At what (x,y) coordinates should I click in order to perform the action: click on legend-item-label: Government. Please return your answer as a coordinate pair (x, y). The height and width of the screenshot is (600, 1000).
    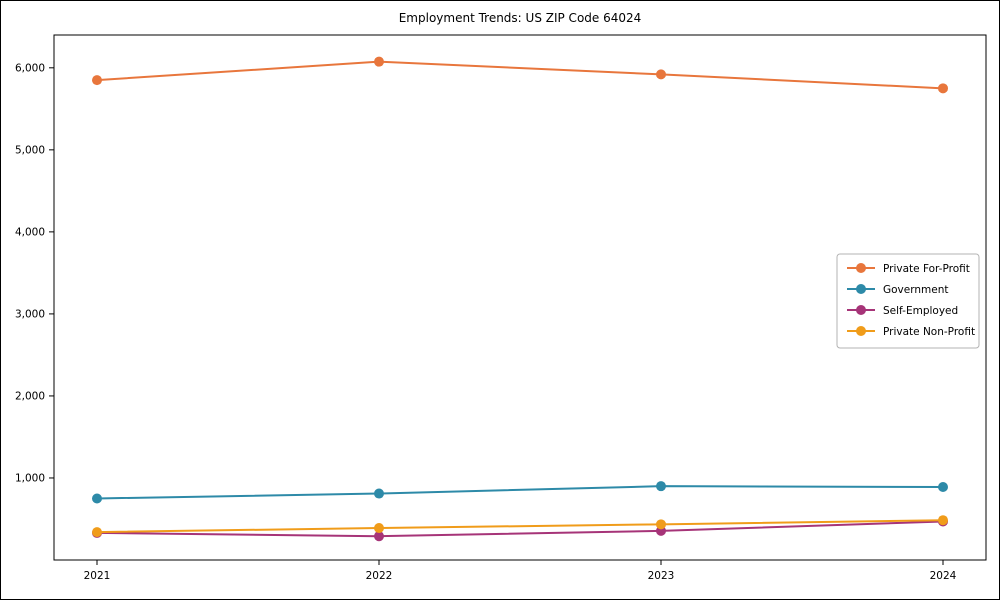
    Looking at the image, I should click on (915, 290).